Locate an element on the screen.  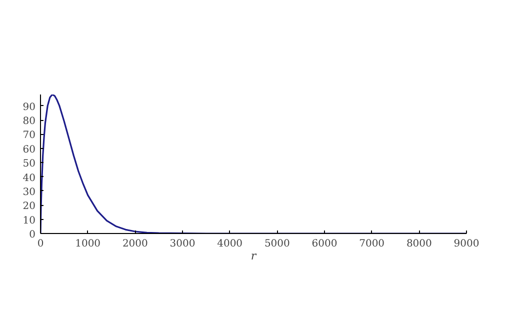
x-tick-label: 2000 is located at coordinates (135, 244).